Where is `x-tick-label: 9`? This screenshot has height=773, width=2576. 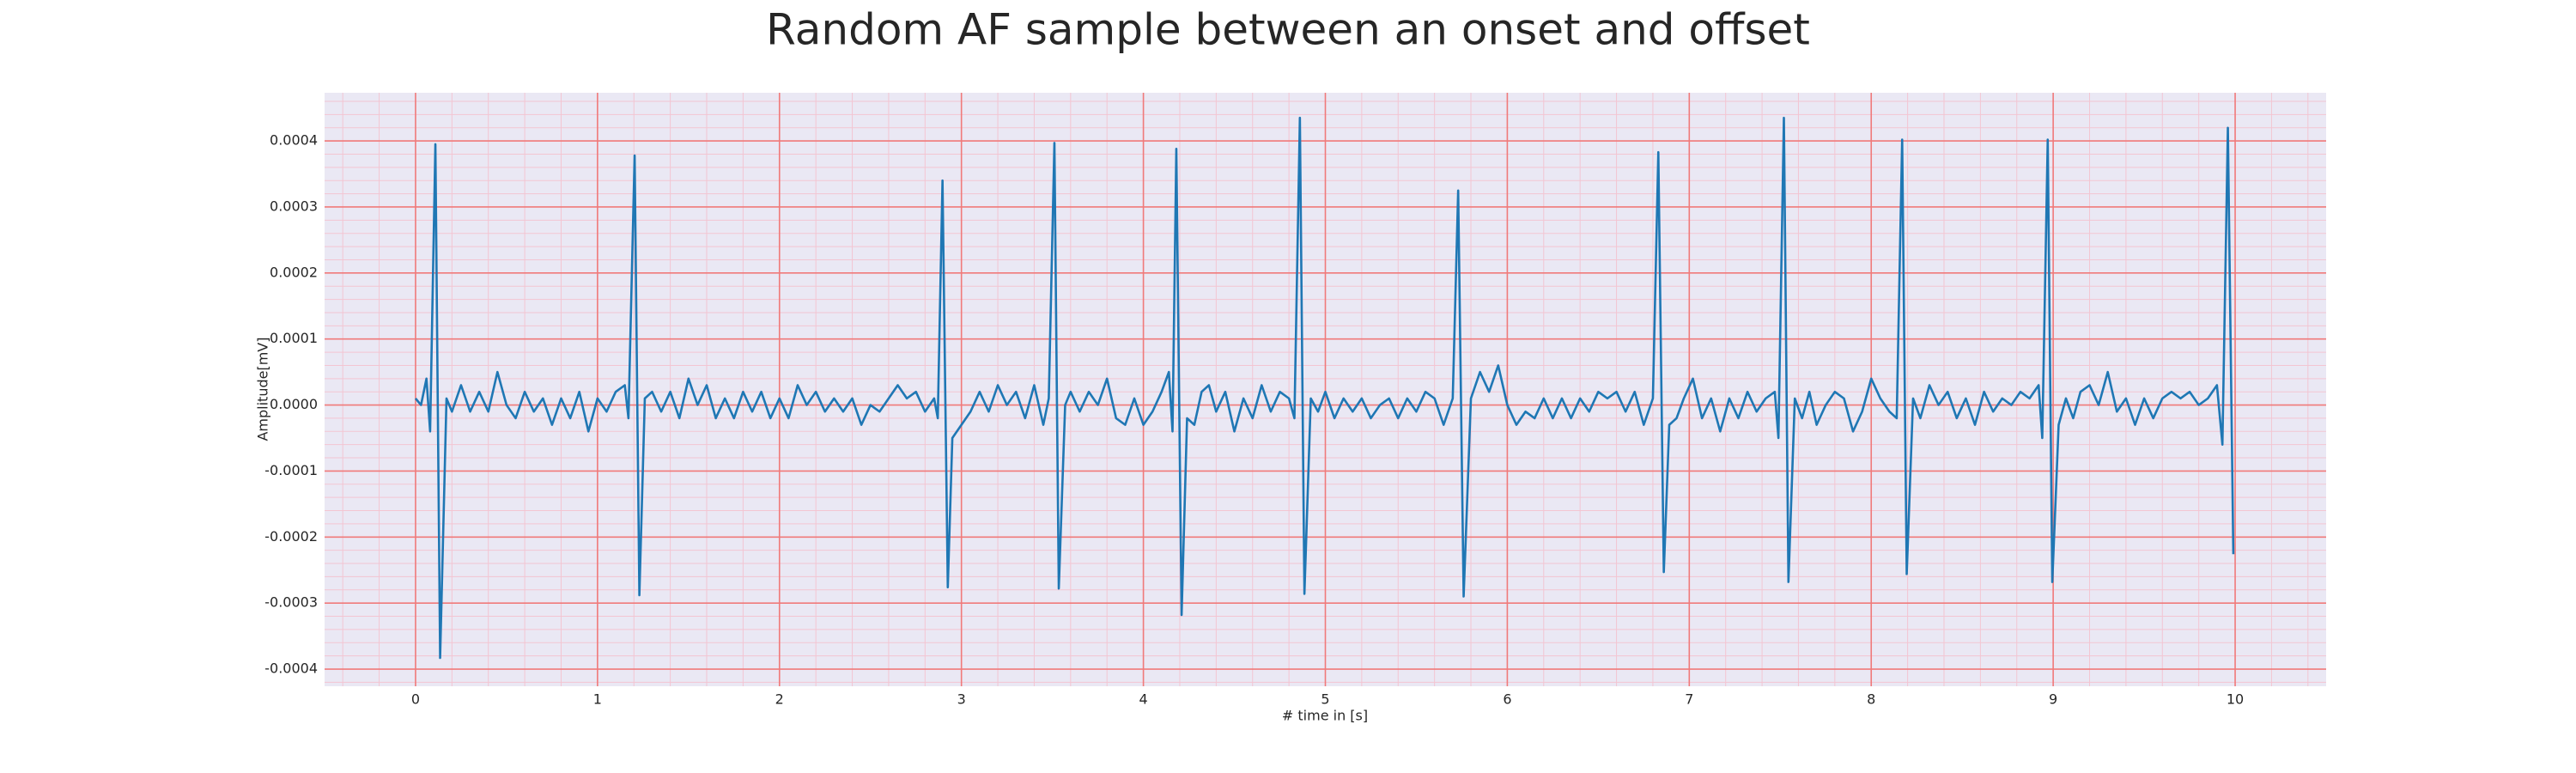 x-tick-label: 9 is located at coordinates (2053, 699).